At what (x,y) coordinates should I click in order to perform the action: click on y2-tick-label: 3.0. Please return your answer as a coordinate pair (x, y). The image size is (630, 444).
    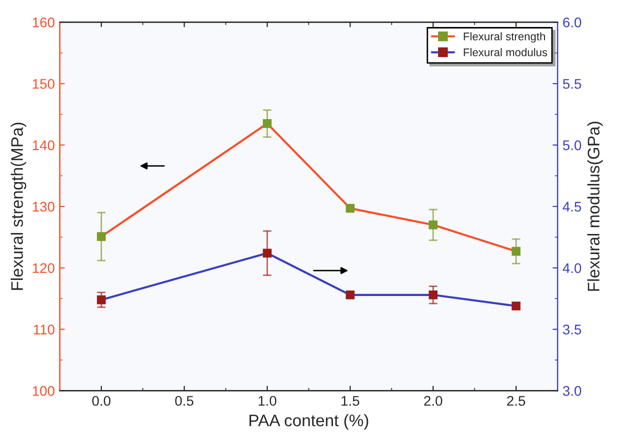
    Looking at the image, I should click on (572, 391).